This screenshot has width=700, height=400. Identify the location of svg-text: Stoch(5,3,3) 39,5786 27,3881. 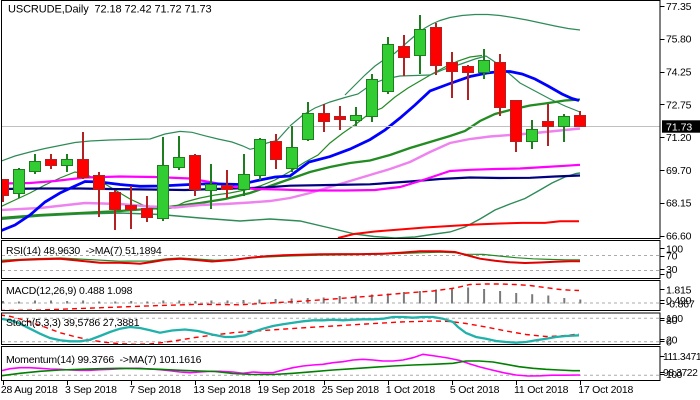
(73, 323).